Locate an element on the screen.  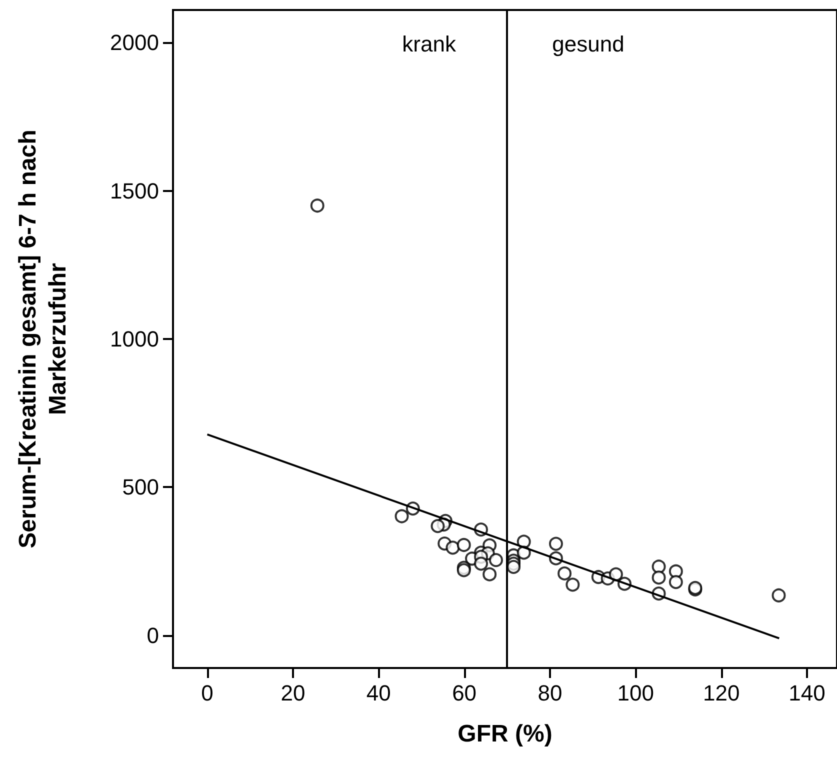
y-tick-label: 0 is located at coordinates (152, 635).